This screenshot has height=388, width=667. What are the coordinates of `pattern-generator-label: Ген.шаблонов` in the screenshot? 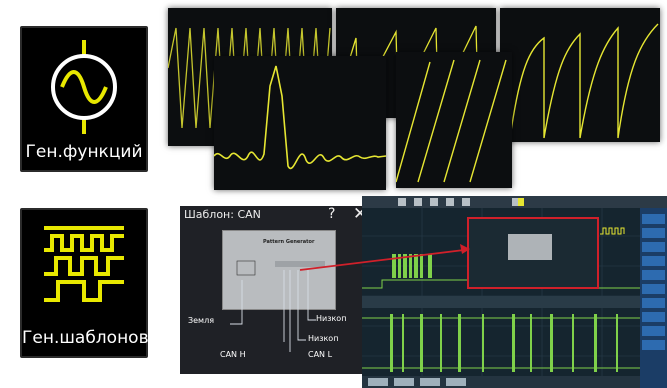 It's located at (85, 338).